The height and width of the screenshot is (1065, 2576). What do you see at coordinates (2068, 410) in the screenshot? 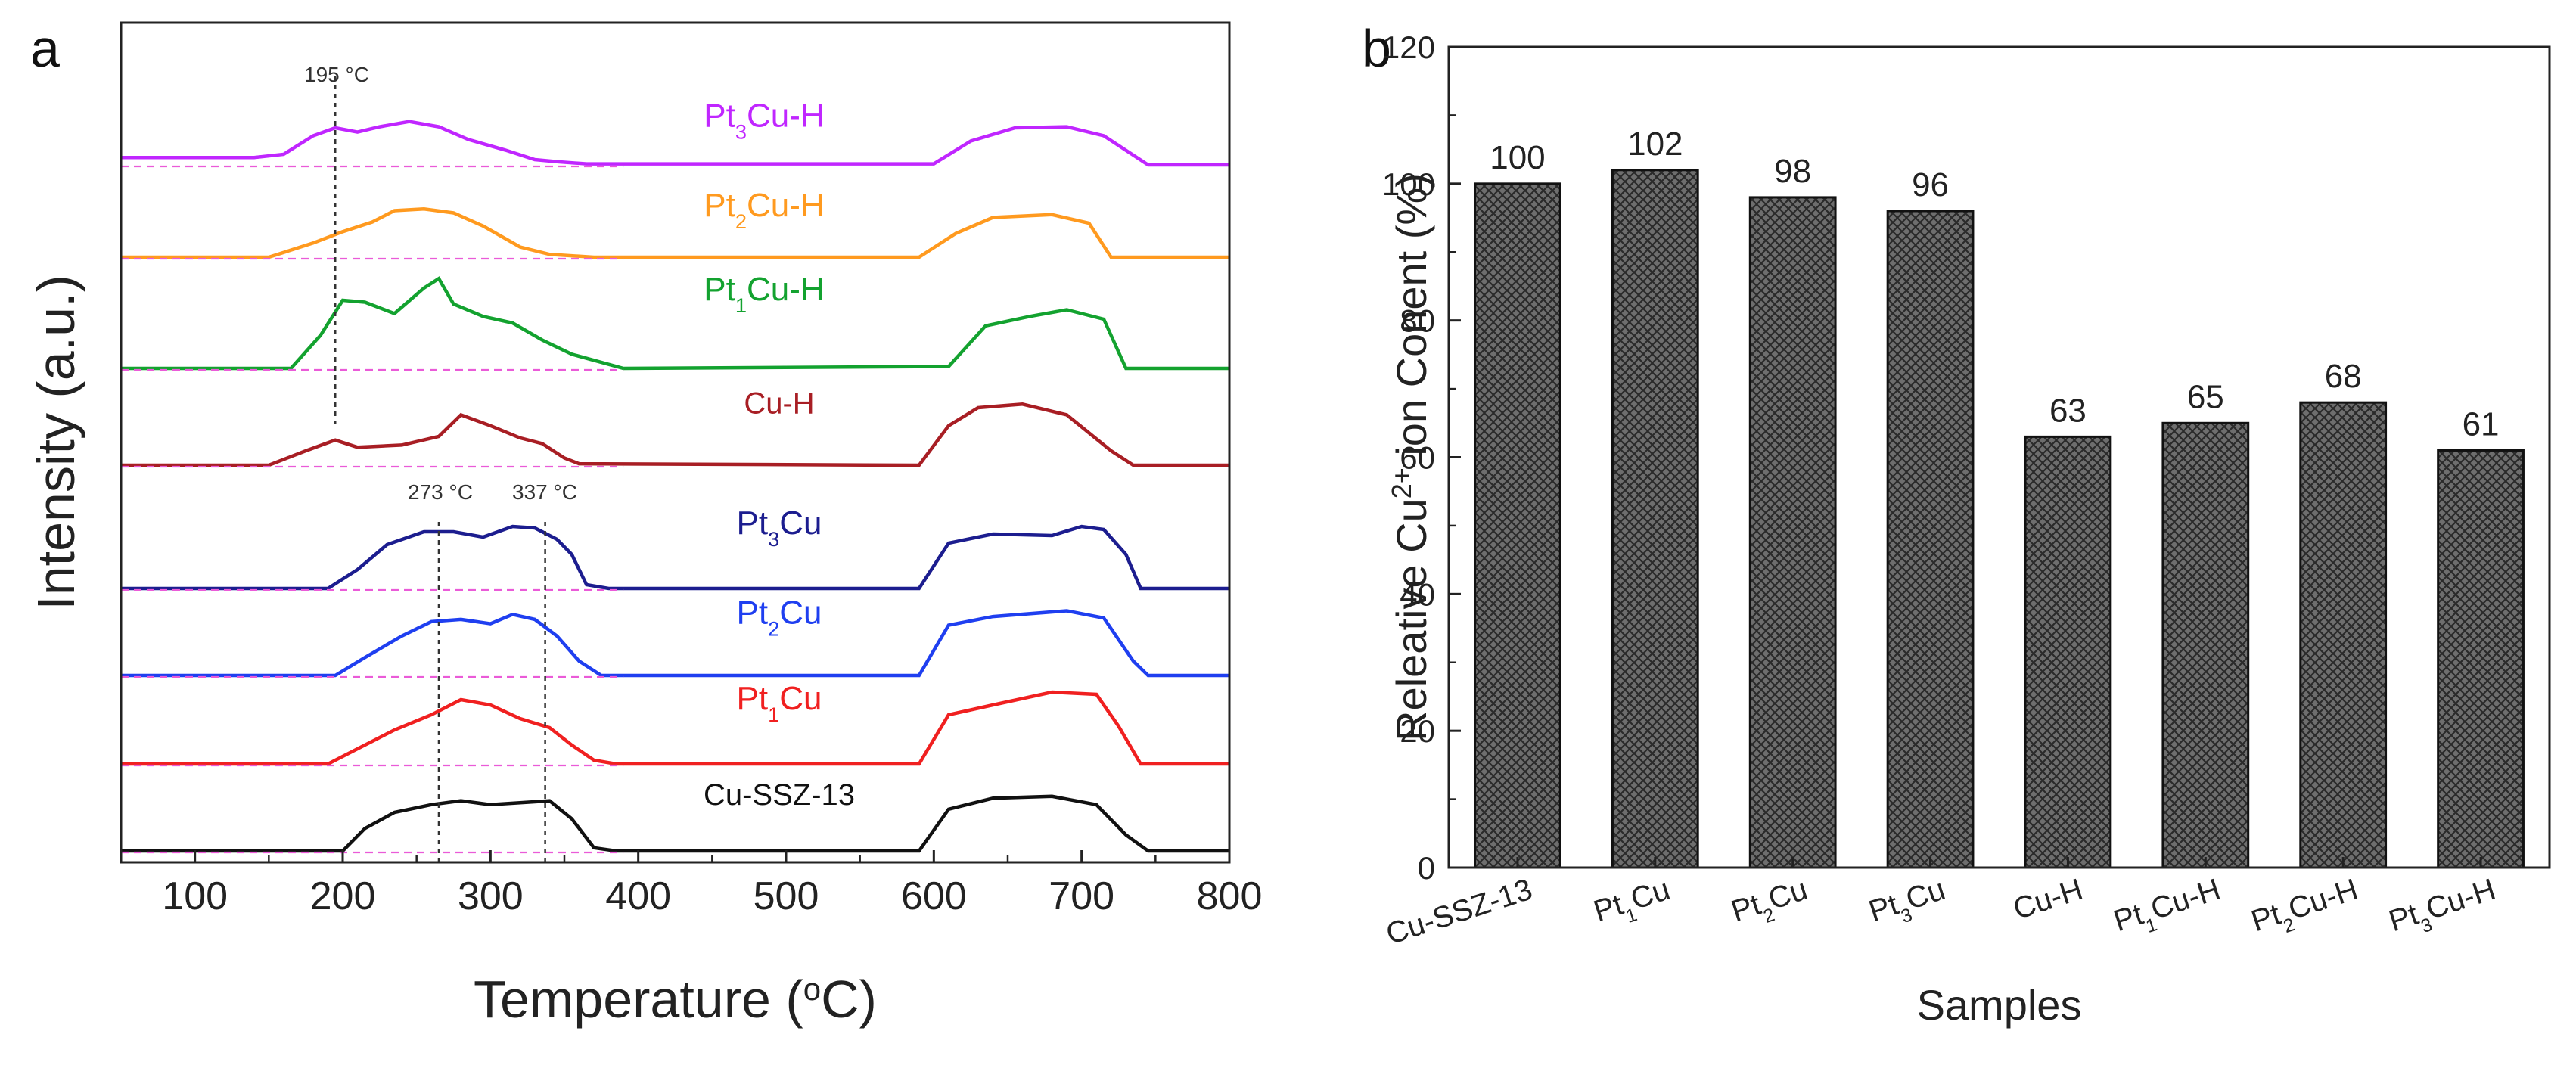
I see `bar-data-label: 63` at bounding box center [2068, 410].